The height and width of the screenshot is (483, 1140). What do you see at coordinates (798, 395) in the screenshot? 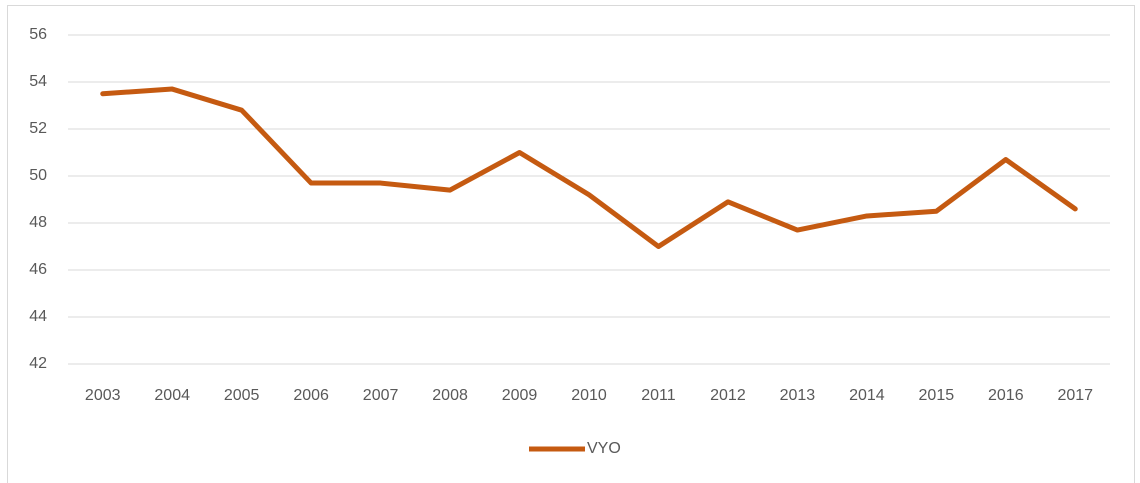
I see `x-tick-label: 2013` at bounding box center [798, 395].